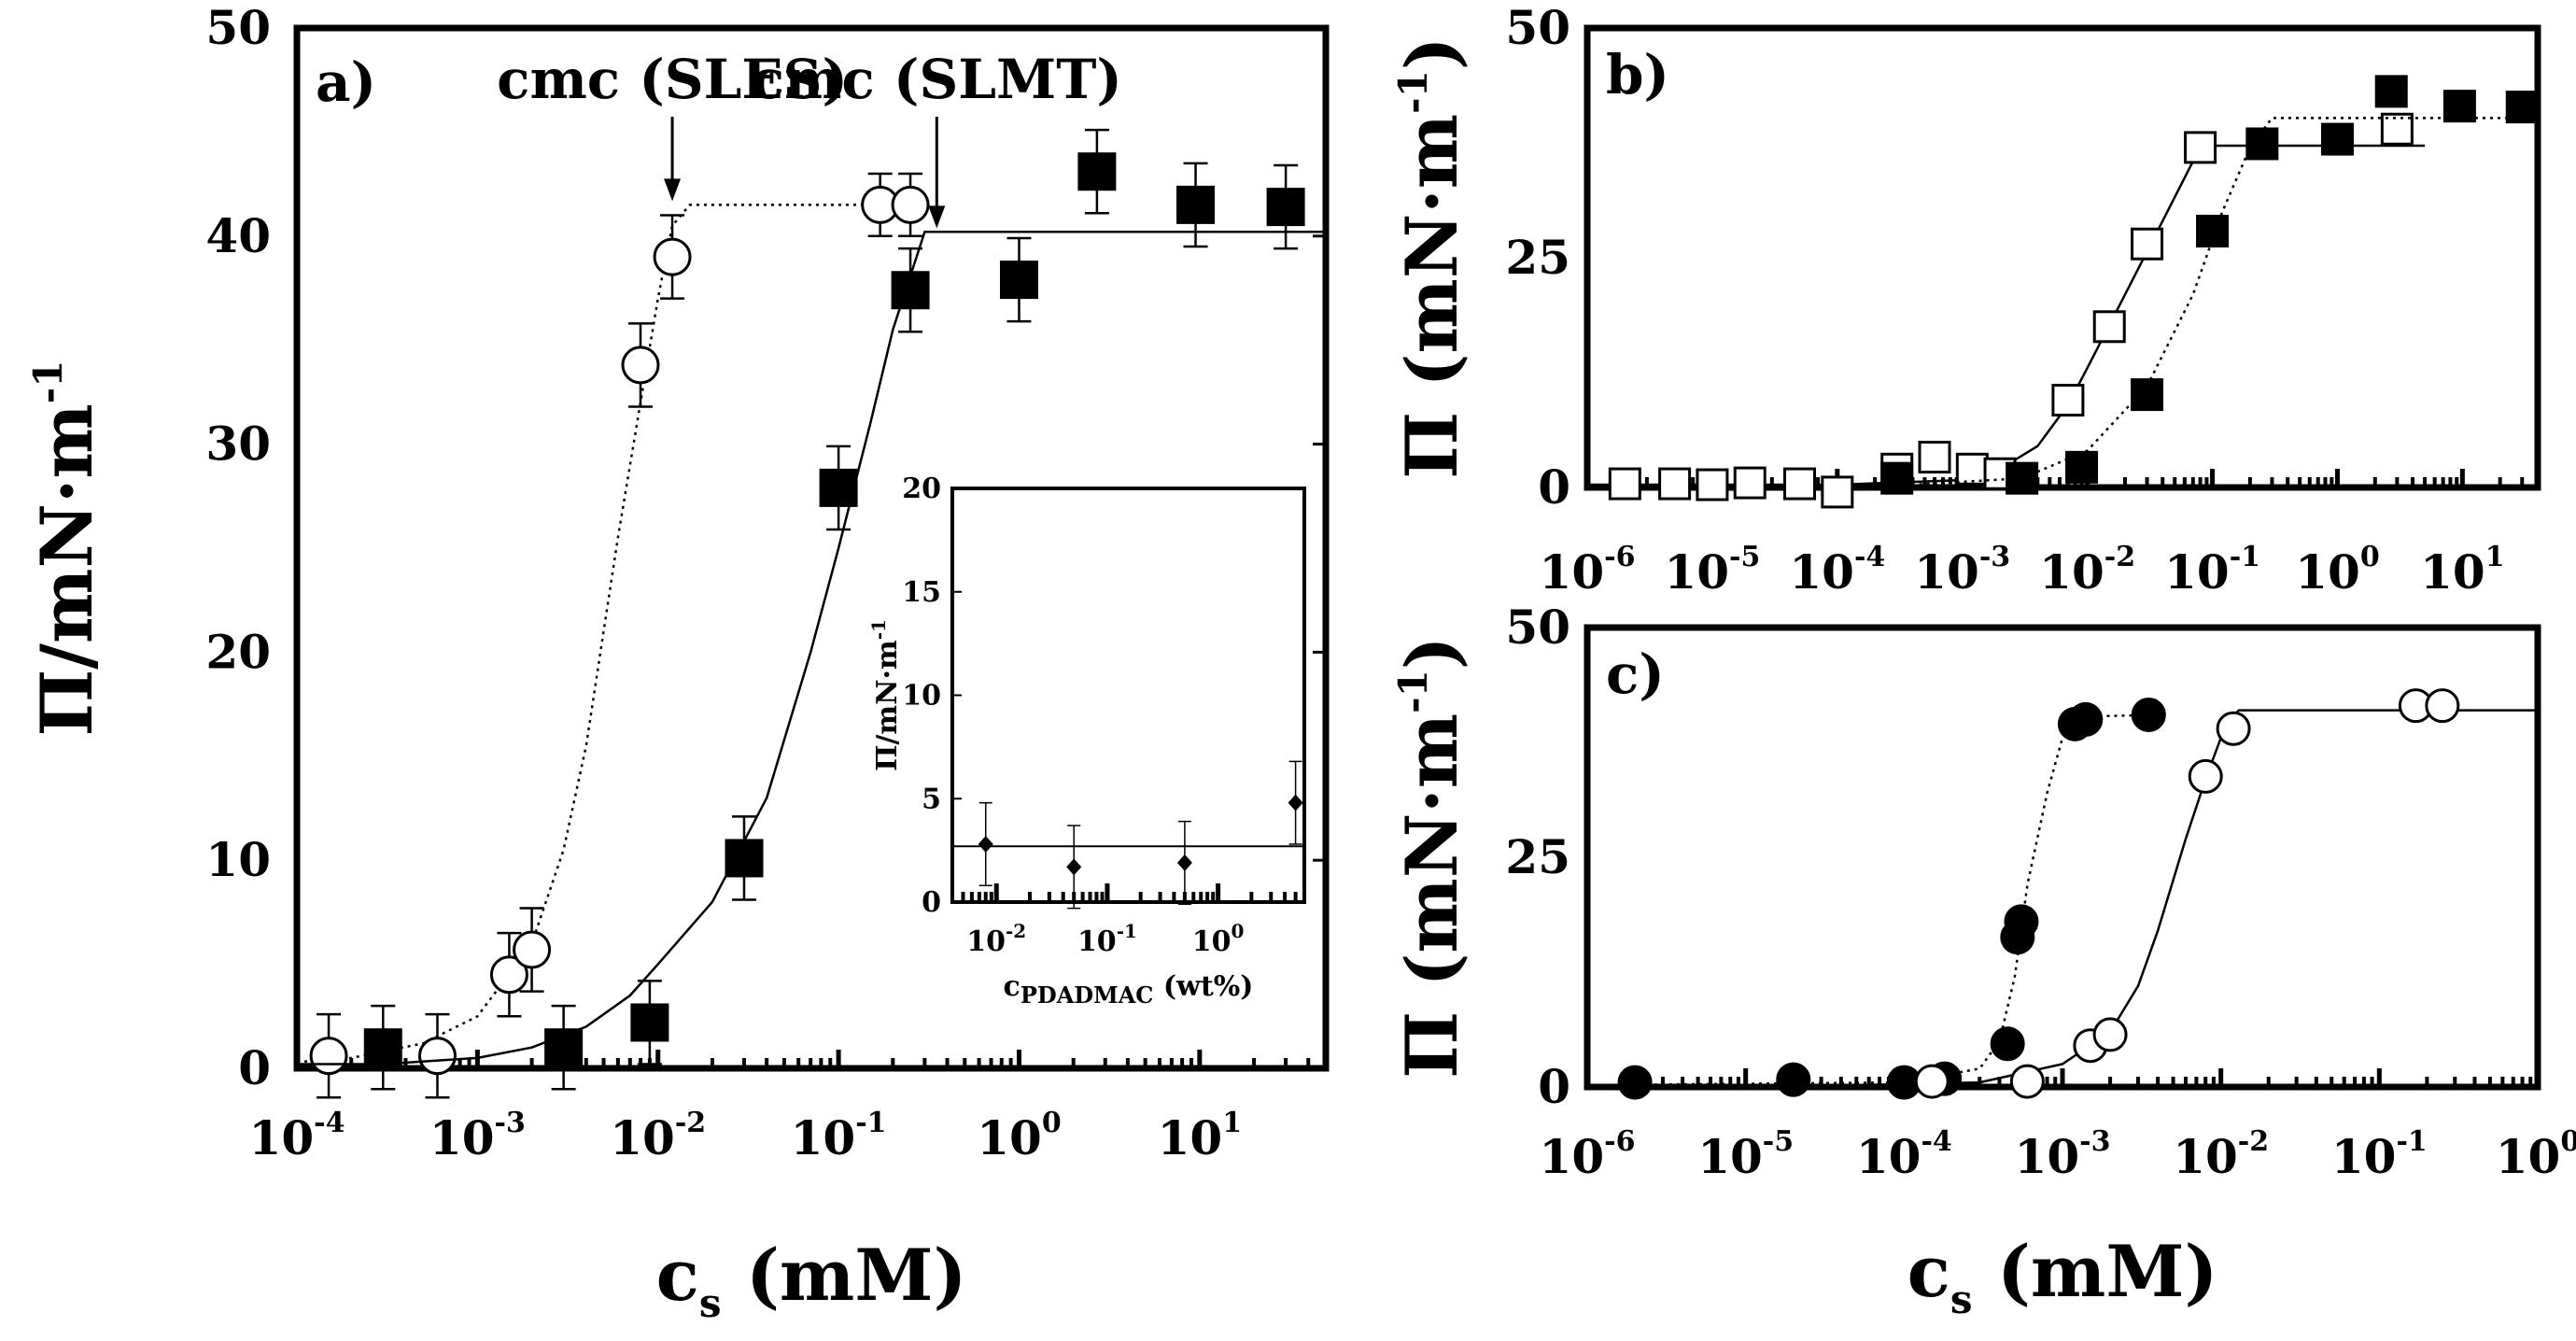 The image size is (2576, 1341). I want to click on inset-y-axis-label: Π/mN·m-1, so click(886, 695).